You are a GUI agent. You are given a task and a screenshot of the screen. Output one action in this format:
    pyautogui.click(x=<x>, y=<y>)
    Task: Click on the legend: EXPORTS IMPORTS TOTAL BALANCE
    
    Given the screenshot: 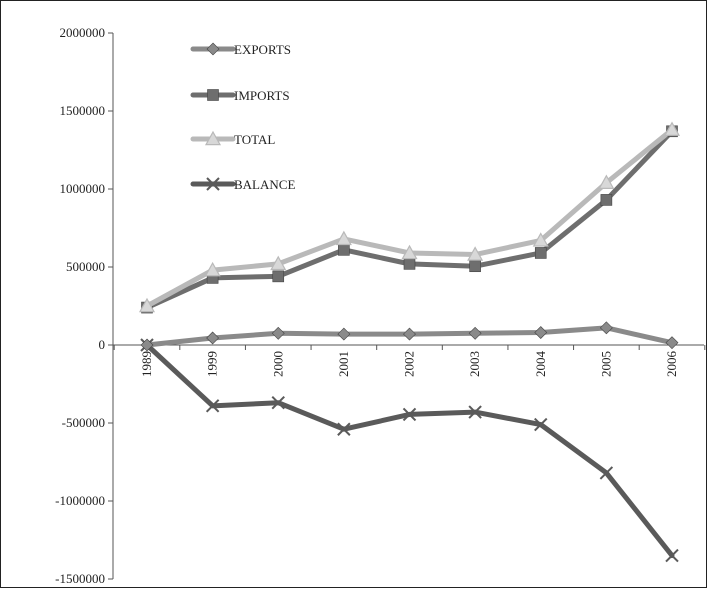 What is the action you would take?
    pyautogui.click(x=242, y=117)
    